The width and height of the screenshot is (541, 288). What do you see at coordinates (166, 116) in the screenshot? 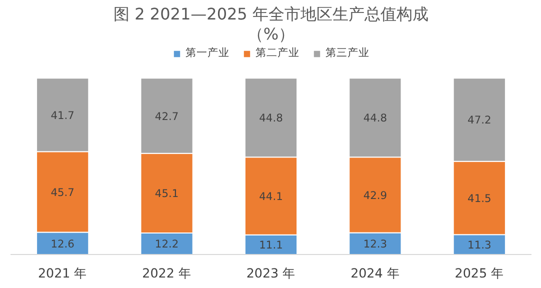
I see `data-label: 42.7` at bounding box center [166, 116].